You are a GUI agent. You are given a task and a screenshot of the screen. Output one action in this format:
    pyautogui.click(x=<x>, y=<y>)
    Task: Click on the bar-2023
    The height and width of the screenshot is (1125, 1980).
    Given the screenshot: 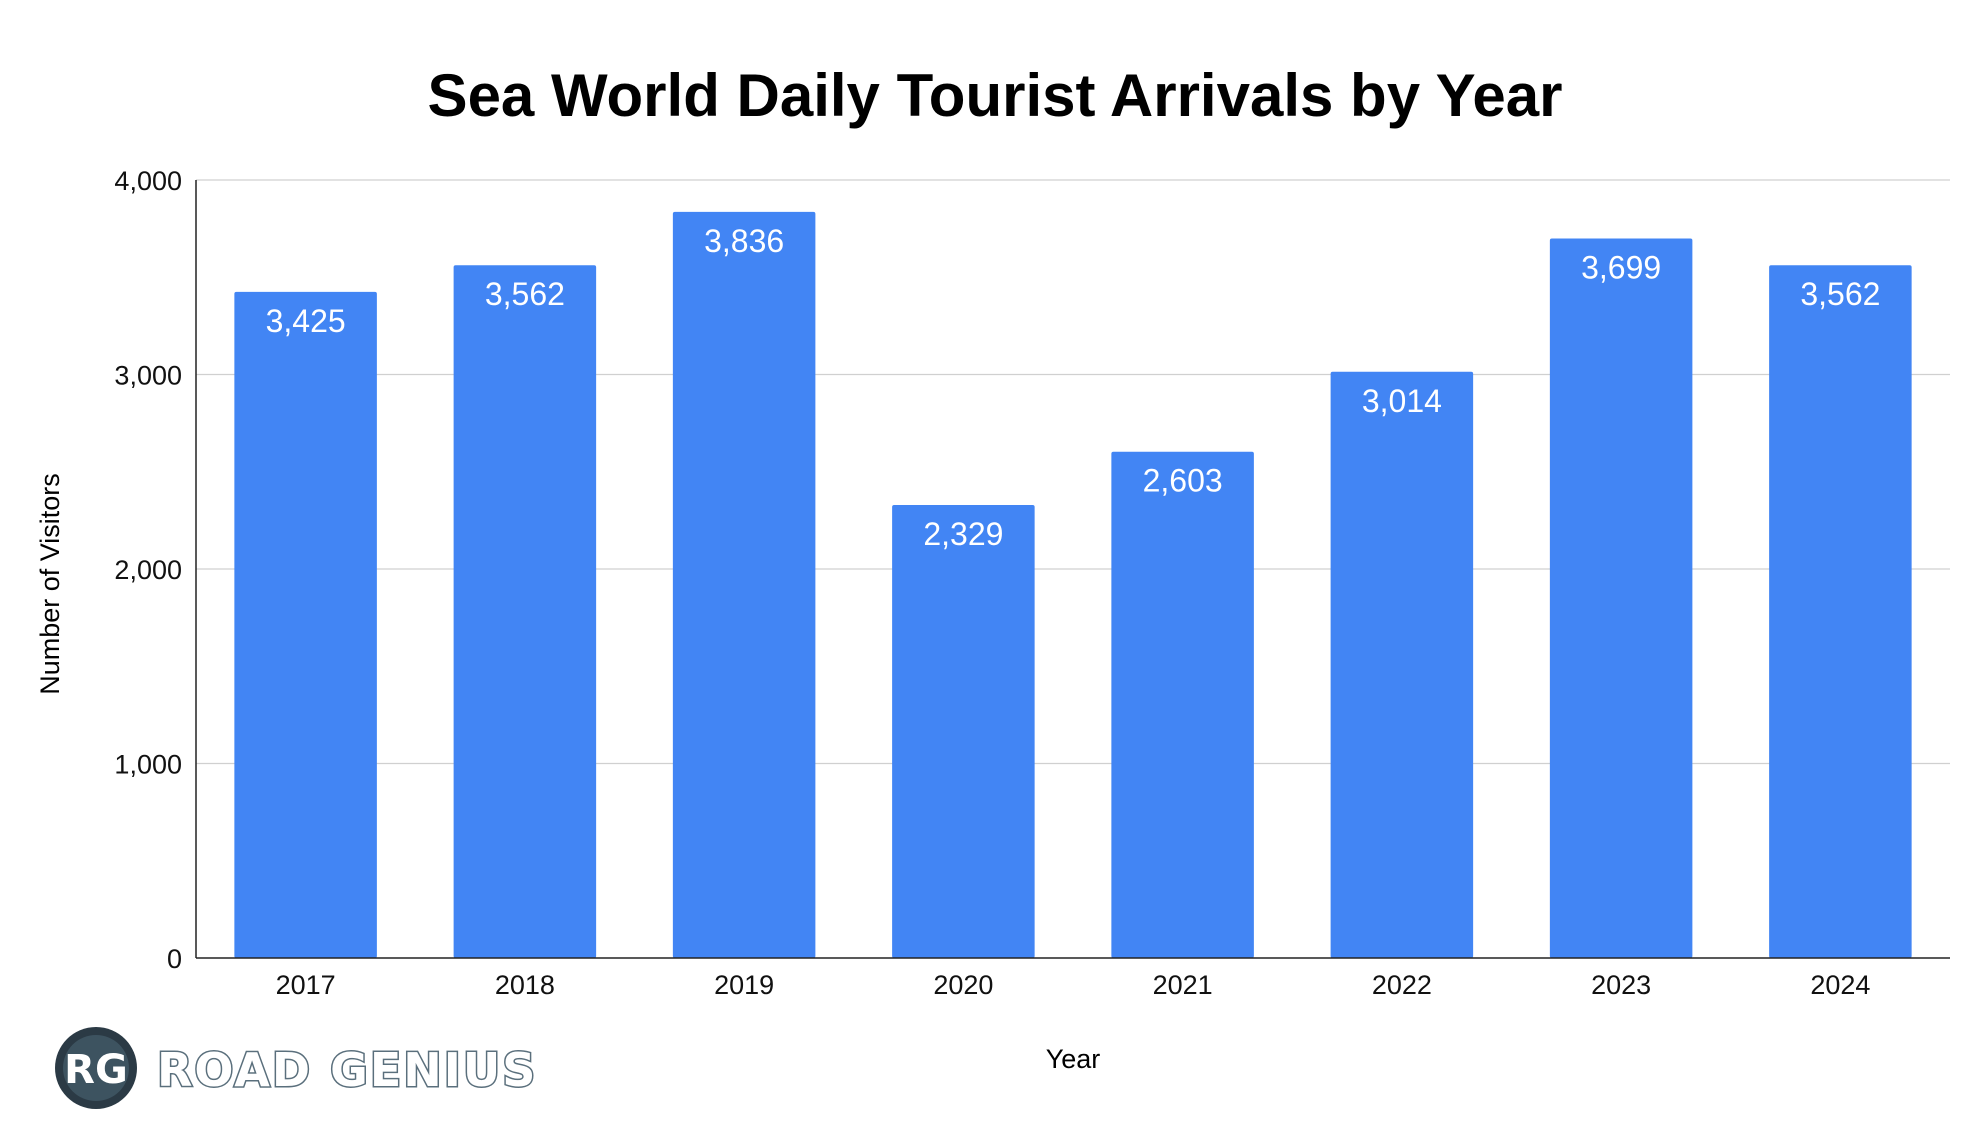 What is the action you would take?
    pyautogui.click(x=1621, y=598)
    